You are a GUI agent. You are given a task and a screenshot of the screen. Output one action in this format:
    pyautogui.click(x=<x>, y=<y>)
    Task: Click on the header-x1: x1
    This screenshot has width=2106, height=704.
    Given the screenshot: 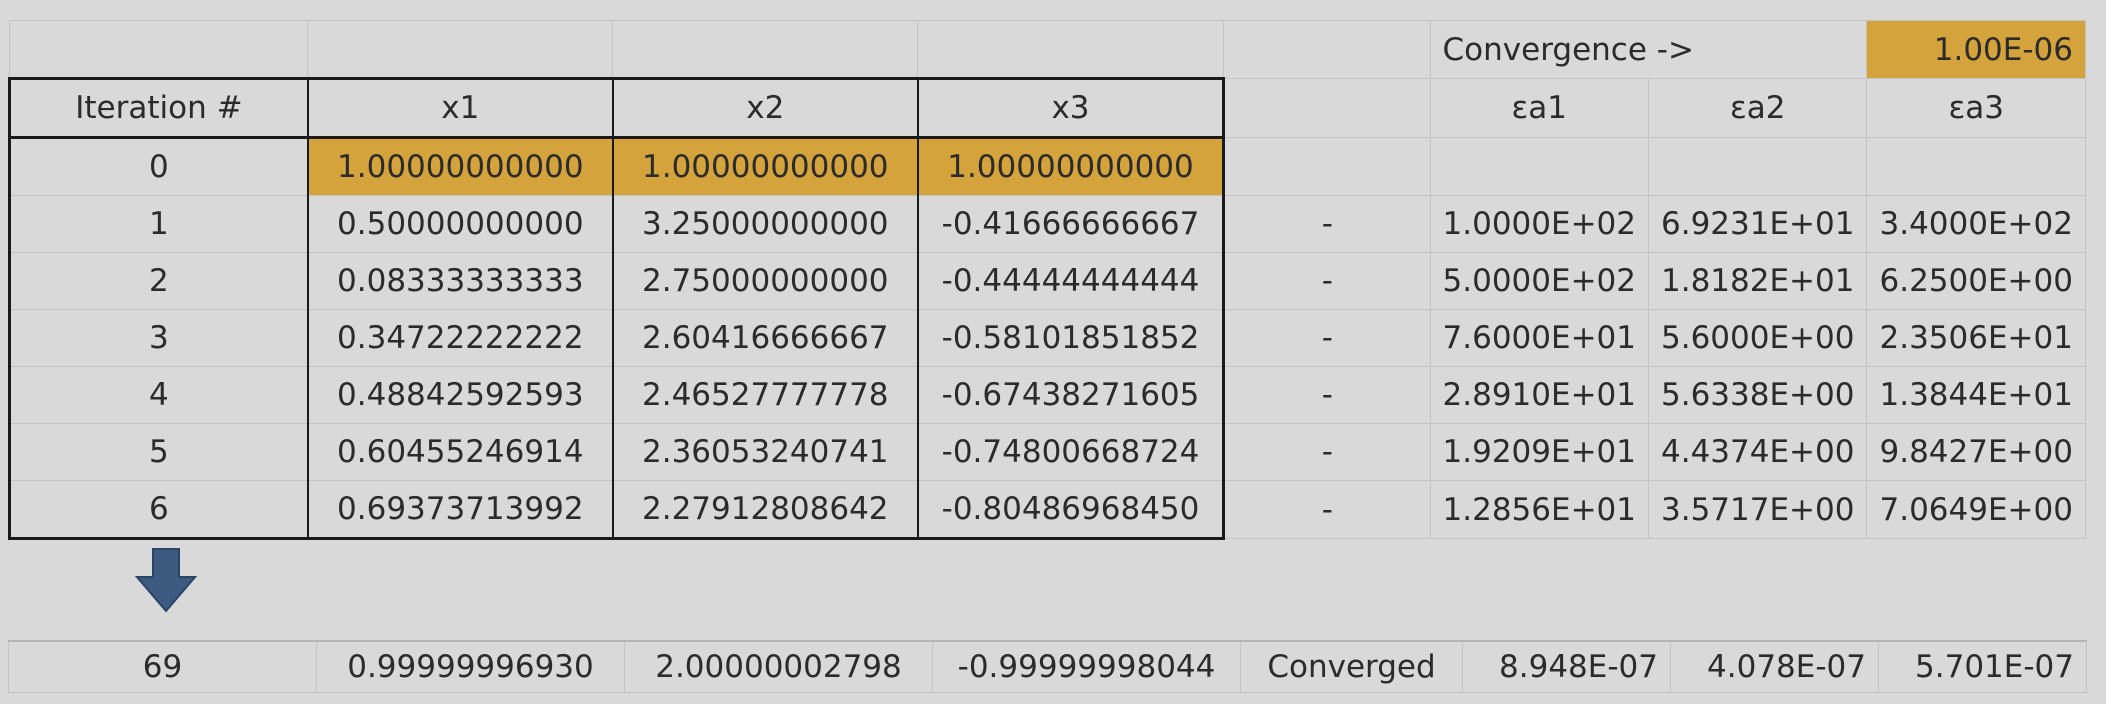 What is the action you would take?
    pyautogui.click(x=460, y=108)
    